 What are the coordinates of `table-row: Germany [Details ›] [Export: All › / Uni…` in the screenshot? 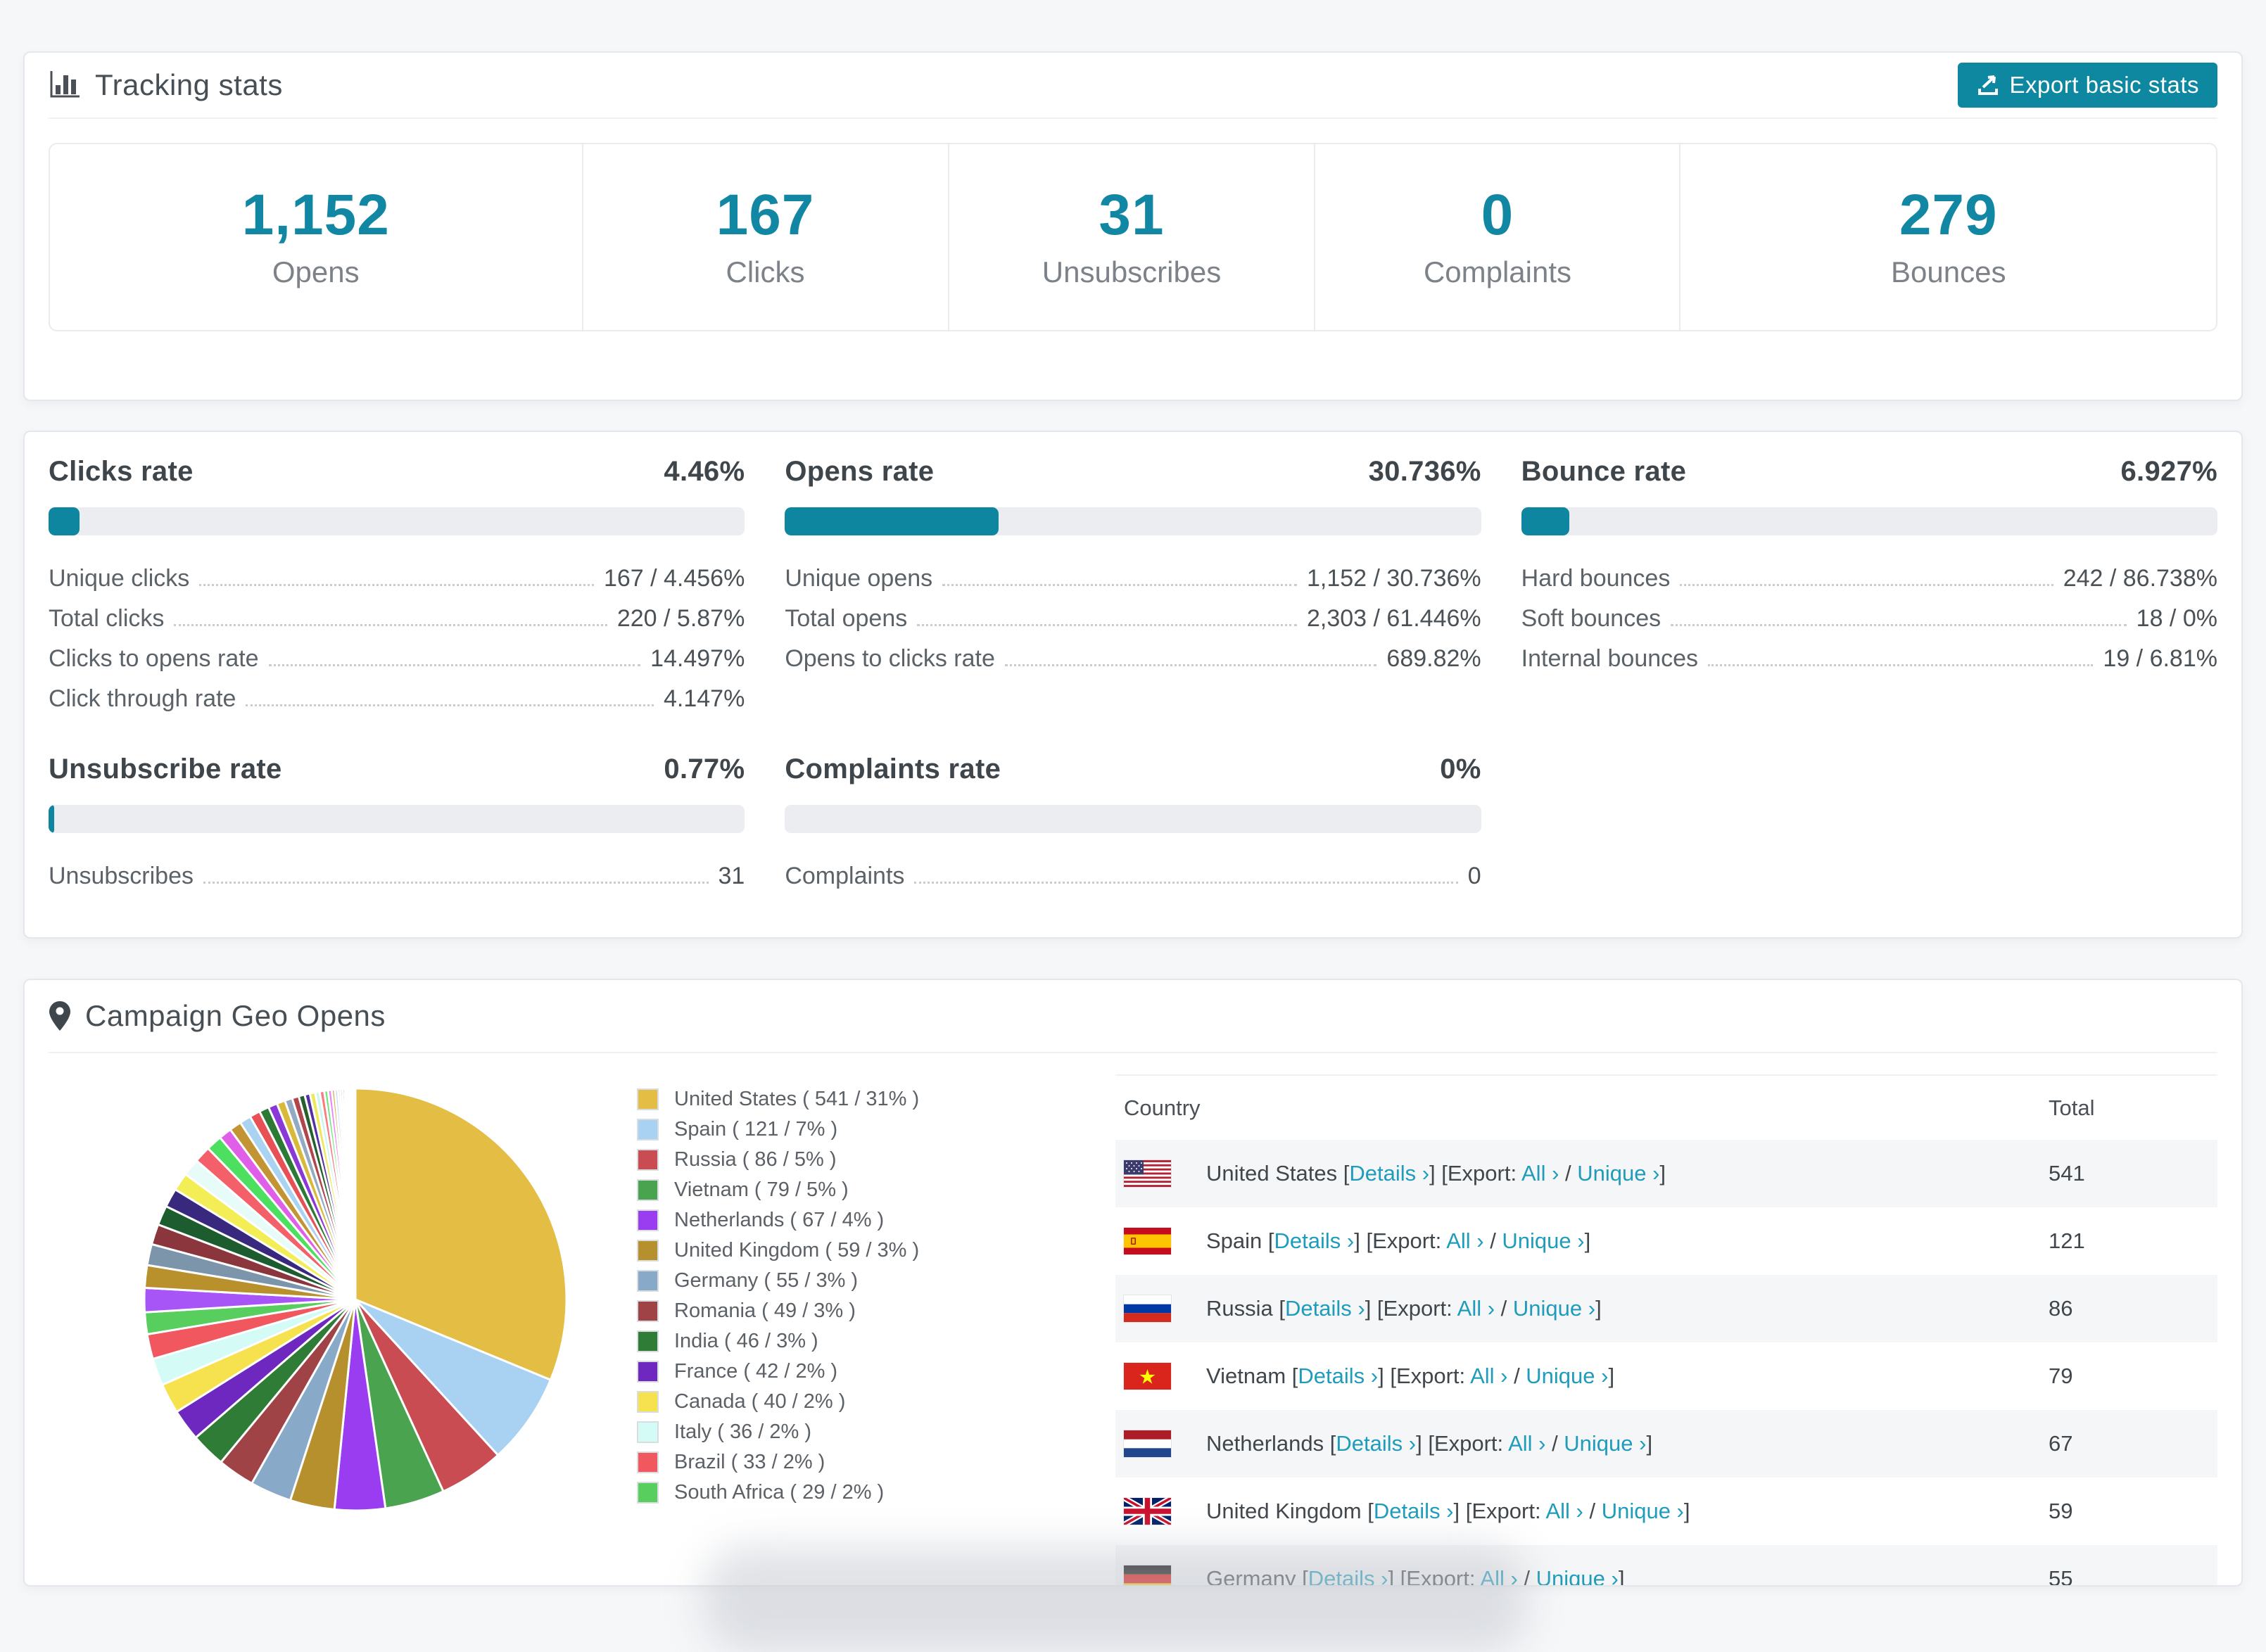 It's located at (1666, 1566).